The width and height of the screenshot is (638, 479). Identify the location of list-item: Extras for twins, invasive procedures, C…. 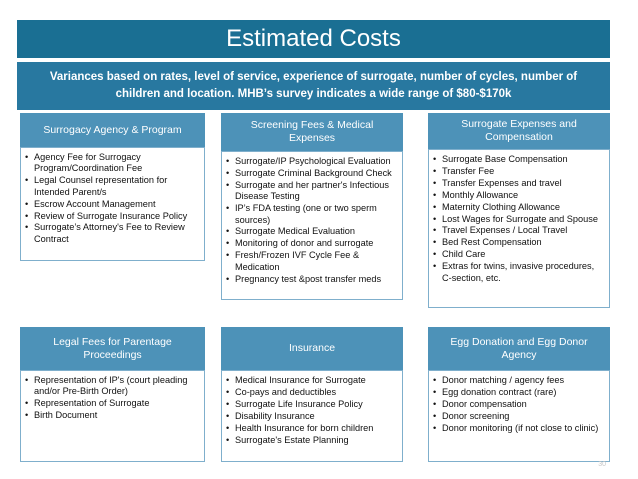
(519, 272).